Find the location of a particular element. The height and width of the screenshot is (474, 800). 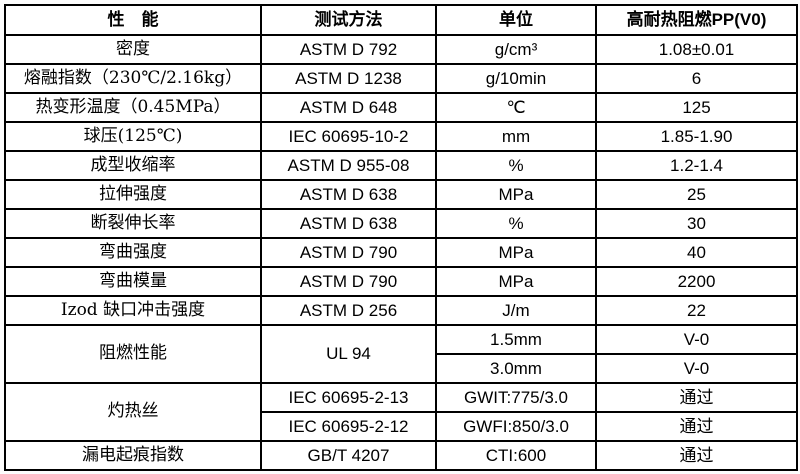

property-cell: 球压(125℃) is located at coordinates (133, 136).